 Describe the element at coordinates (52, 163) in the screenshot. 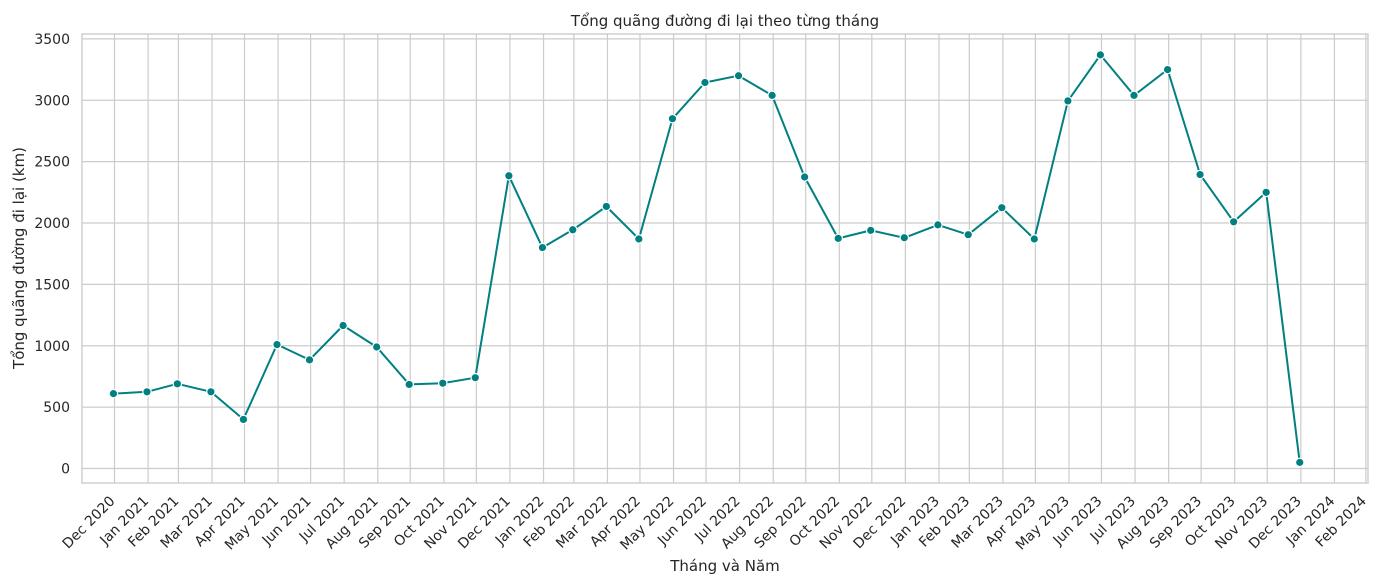

I see `y-tick-label: 2500` at that location.